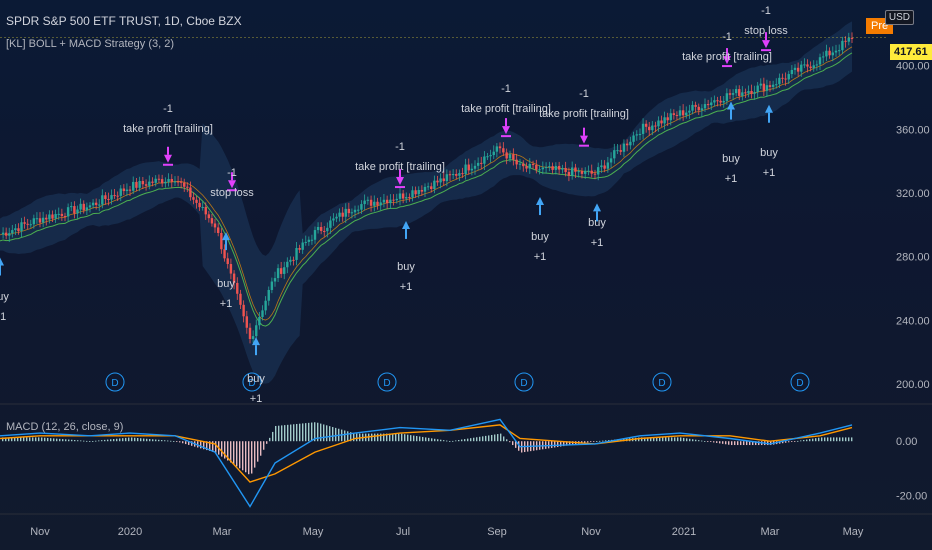 This screenshot has width=932, height=550. I want to click on macd-label: MACD (12, 26, close, 9), so click(65, 427).